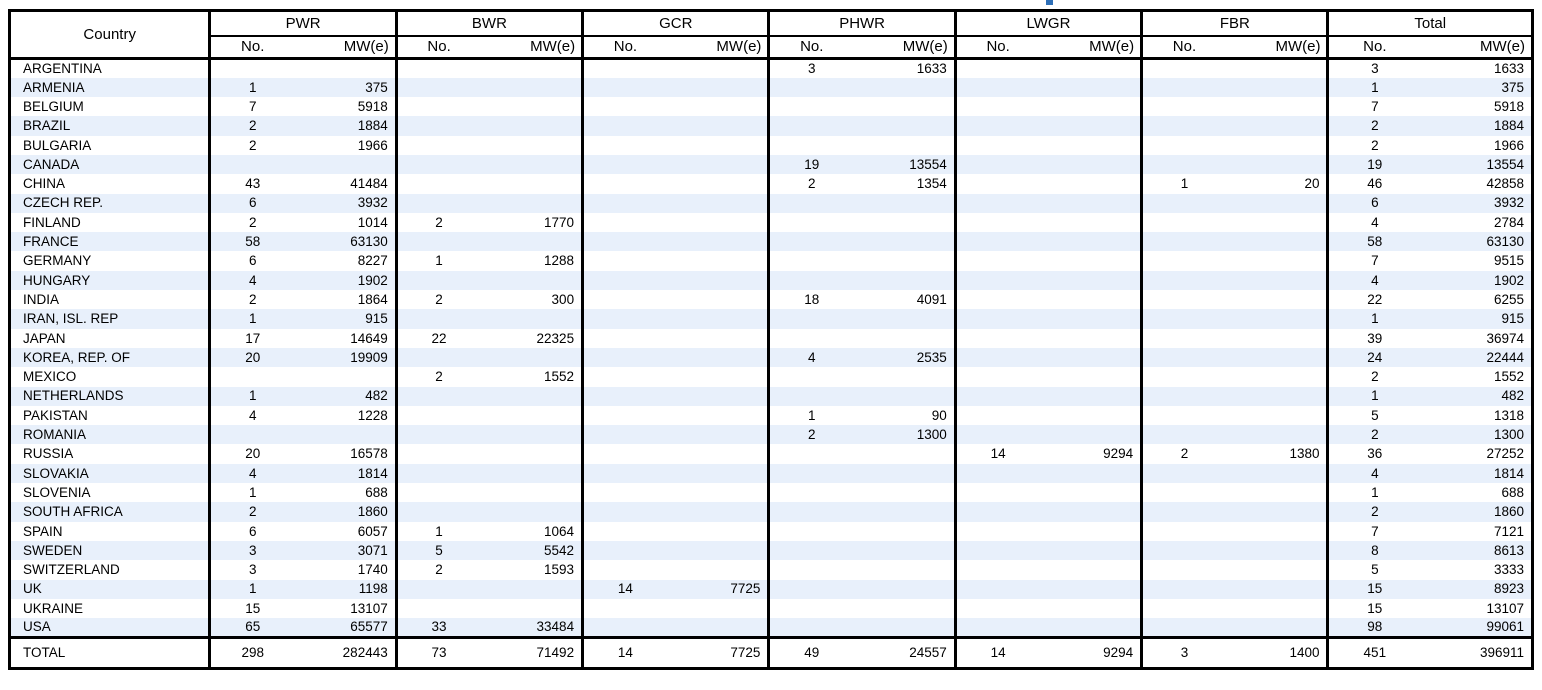 This screenshot has width=1542, height=690. What do you see at coordinates (1373, 164) in the screenshot?
I see `no-value-cell: 19` at bounding box center [1373, 164].